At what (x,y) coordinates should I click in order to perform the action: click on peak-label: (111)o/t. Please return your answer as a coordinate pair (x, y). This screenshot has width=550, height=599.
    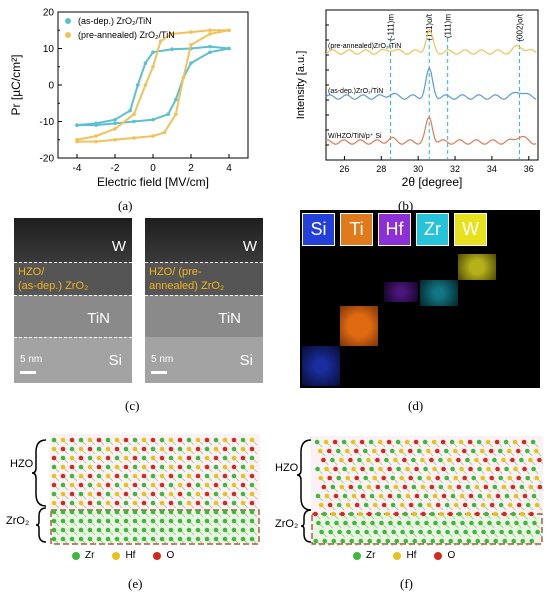
    Looking at the image, I should click on (429, 26).